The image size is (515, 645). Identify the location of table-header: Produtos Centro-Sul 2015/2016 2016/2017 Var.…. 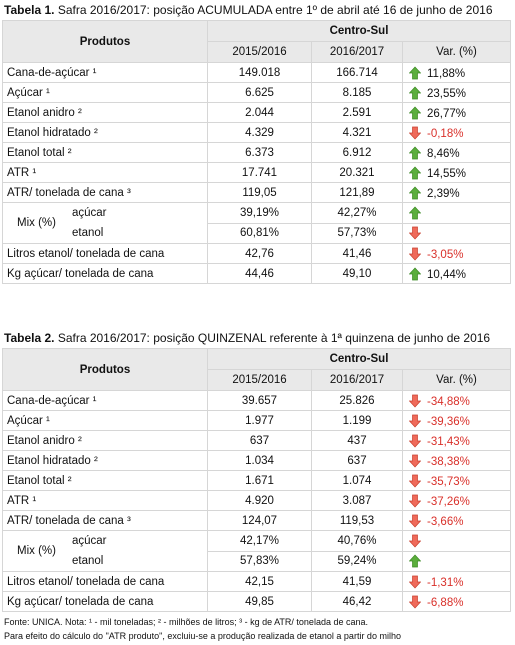
(256, 369).